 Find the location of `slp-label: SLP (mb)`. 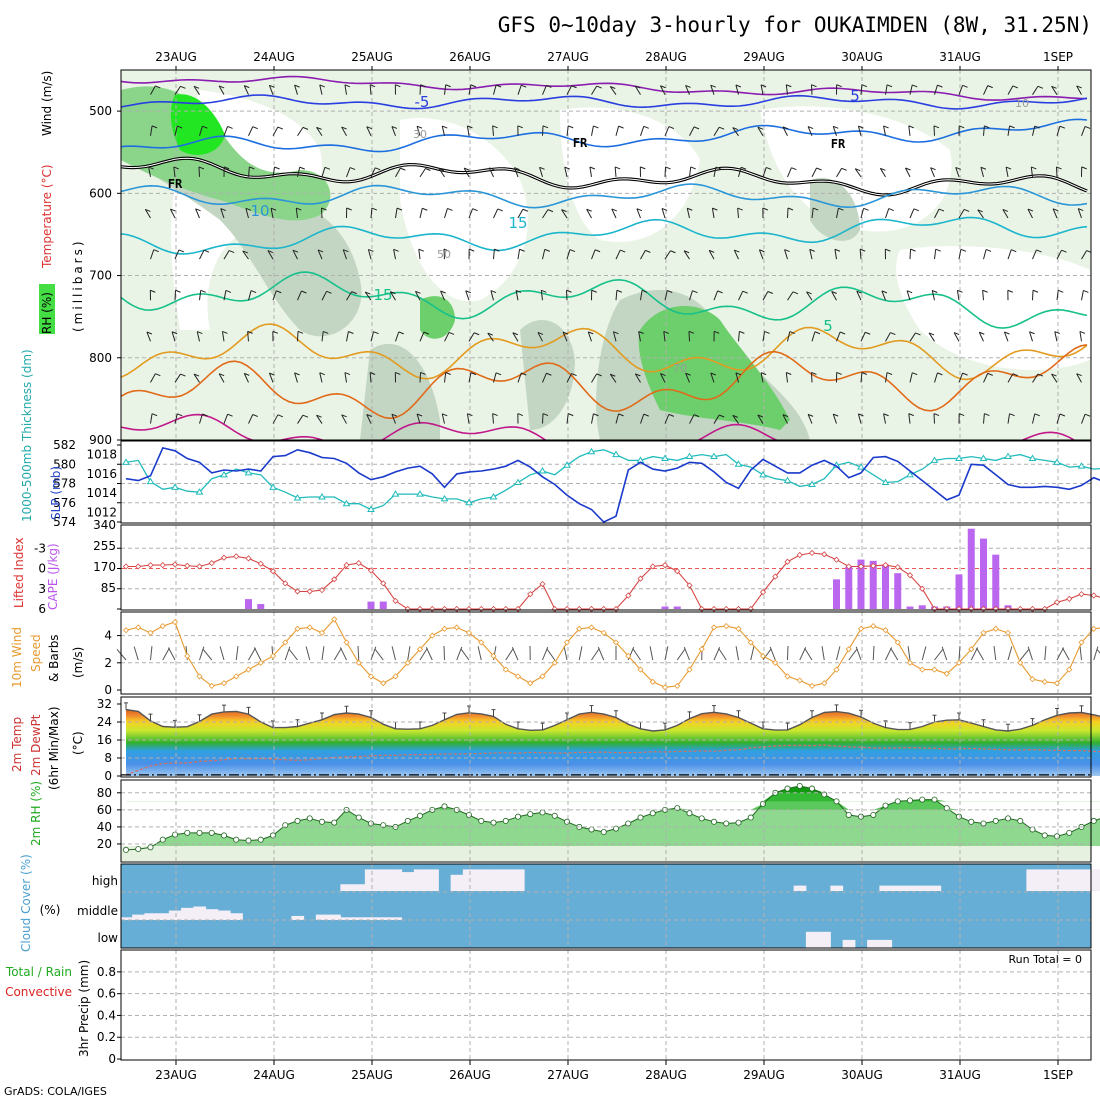

slp-label: SLP (mb) is located at coordinates (56, 493).